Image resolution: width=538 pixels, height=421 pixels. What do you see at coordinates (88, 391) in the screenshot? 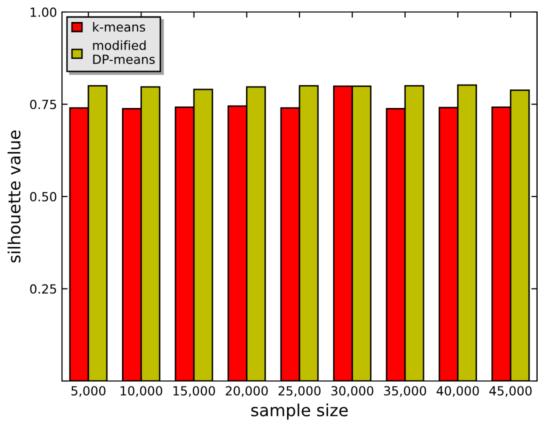
I see `x-tick-label: 5,000` at bounding box center [88, 391].